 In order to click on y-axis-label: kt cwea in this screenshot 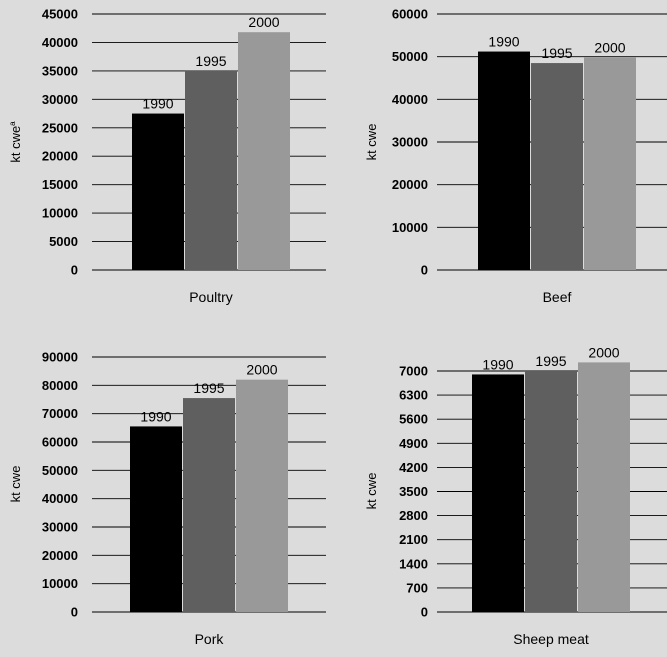, I will do `click(15, 142)`.